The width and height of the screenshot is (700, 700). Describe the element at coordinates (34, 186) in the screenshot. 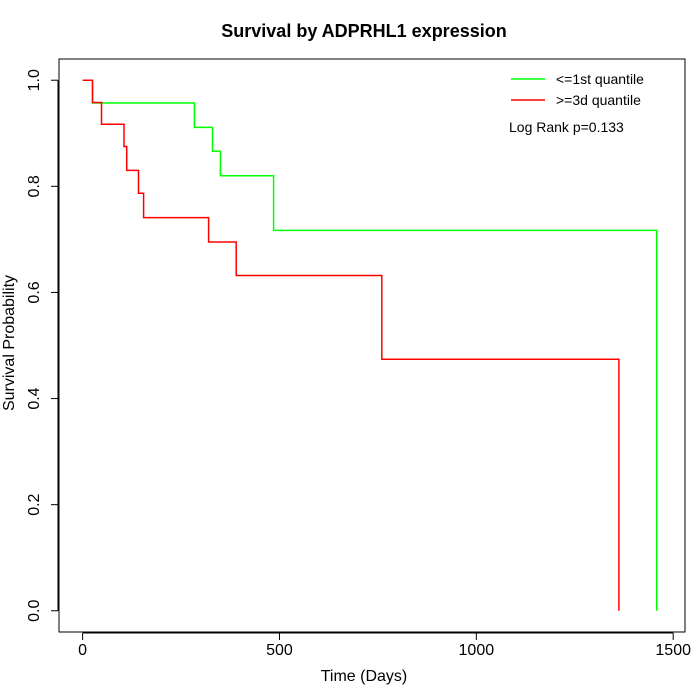

I see `y-tick-label: 0.8` at that location.